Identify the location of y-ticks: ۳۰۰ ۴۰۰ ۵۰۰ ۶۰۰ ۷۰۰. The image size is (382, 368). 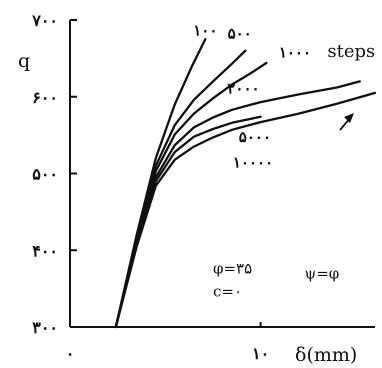
(54, 174).